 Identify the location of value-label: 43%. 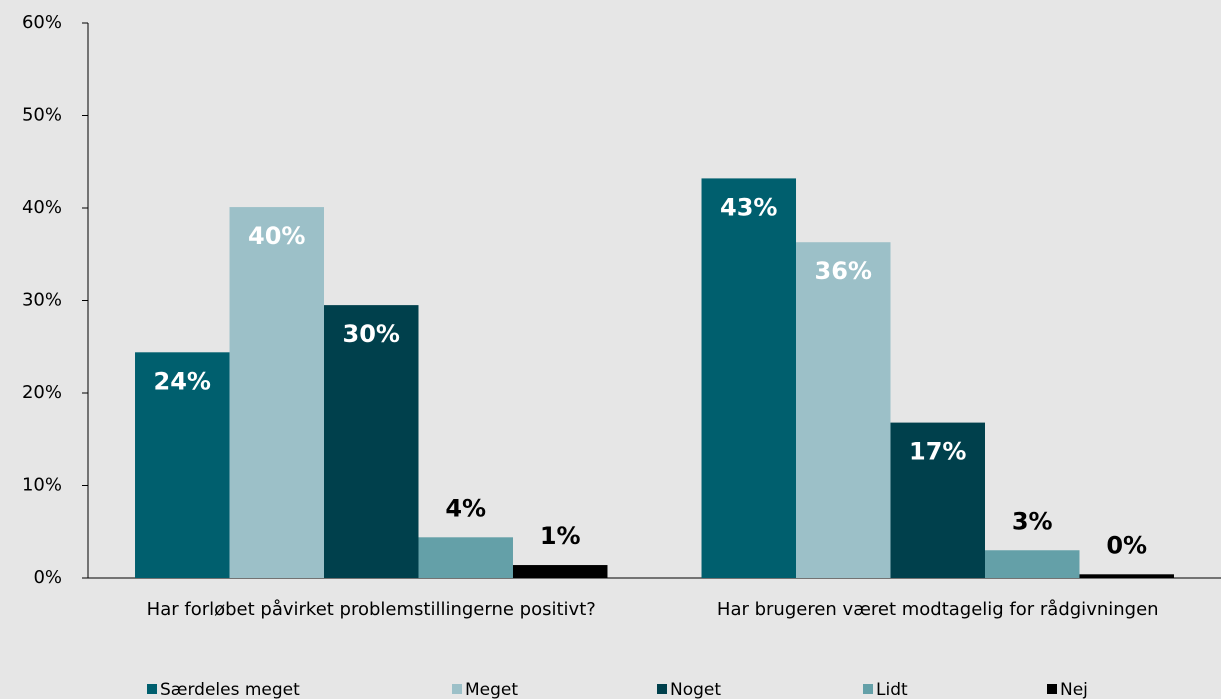
(748, 207).